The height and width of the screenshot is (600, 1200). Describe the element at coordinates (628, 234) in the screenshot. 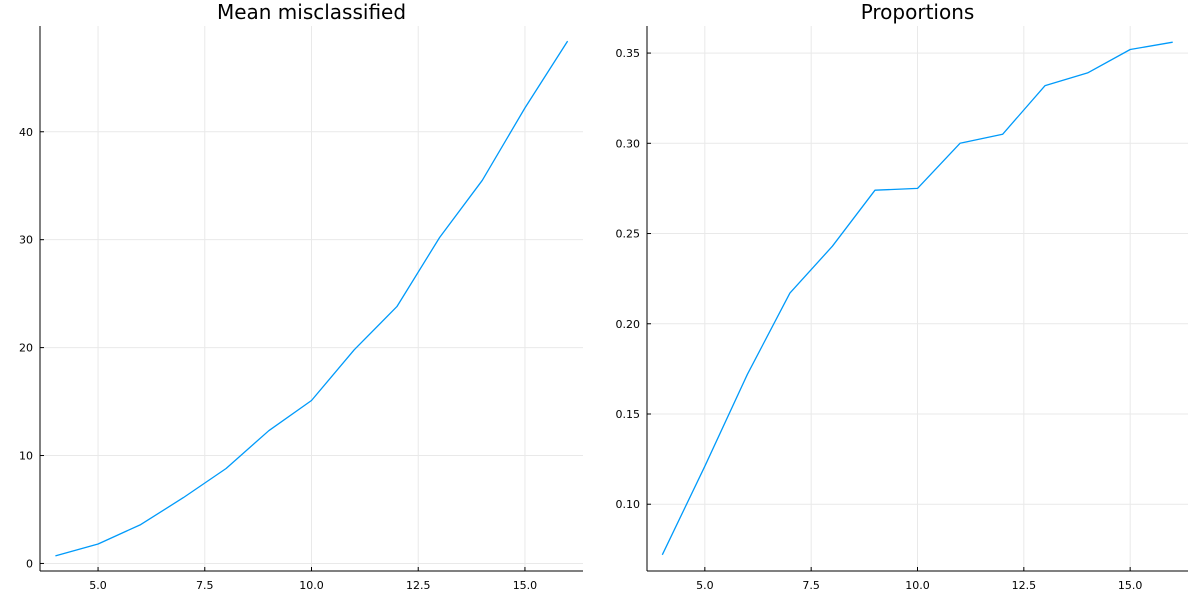

I see `y-tick-label: 0.25` at that location.